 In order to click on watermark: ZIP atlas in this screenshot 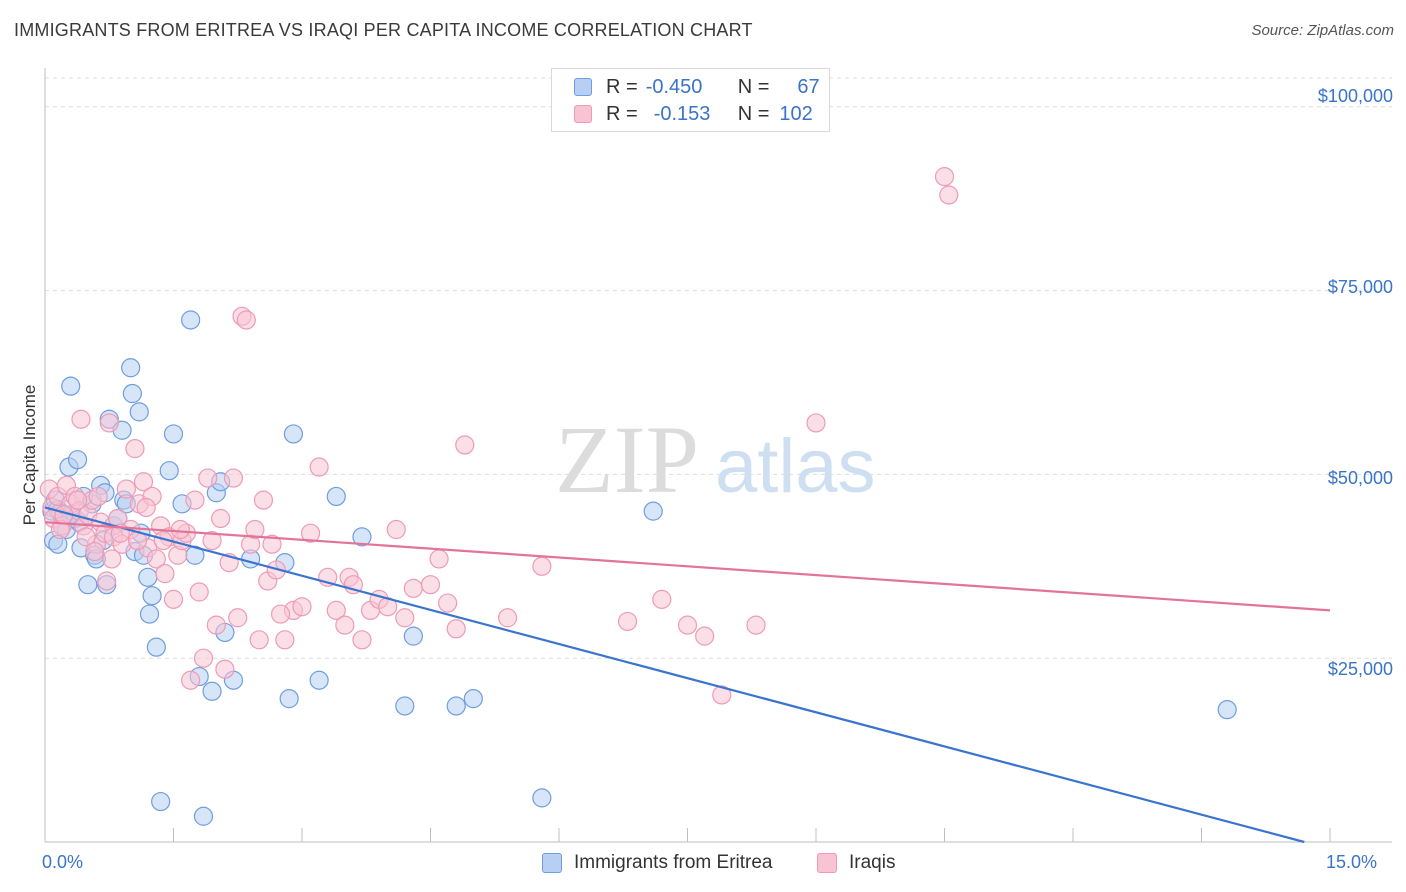, I will do `click(715, 459)`.